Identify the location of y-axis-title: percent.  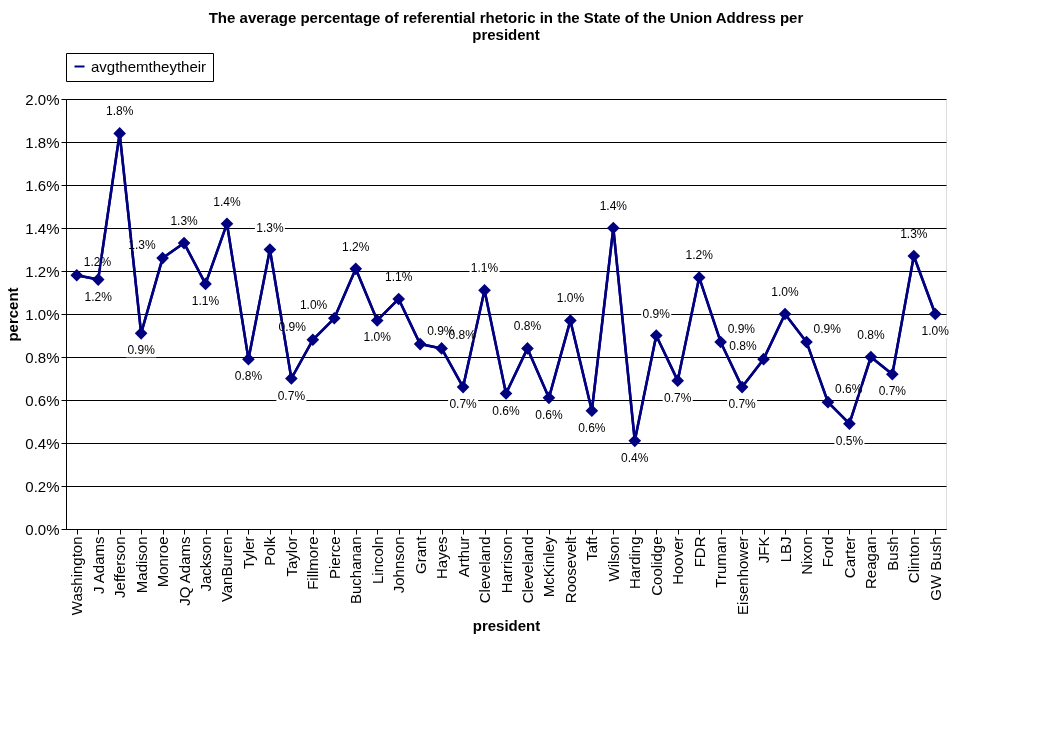
(13, 314).